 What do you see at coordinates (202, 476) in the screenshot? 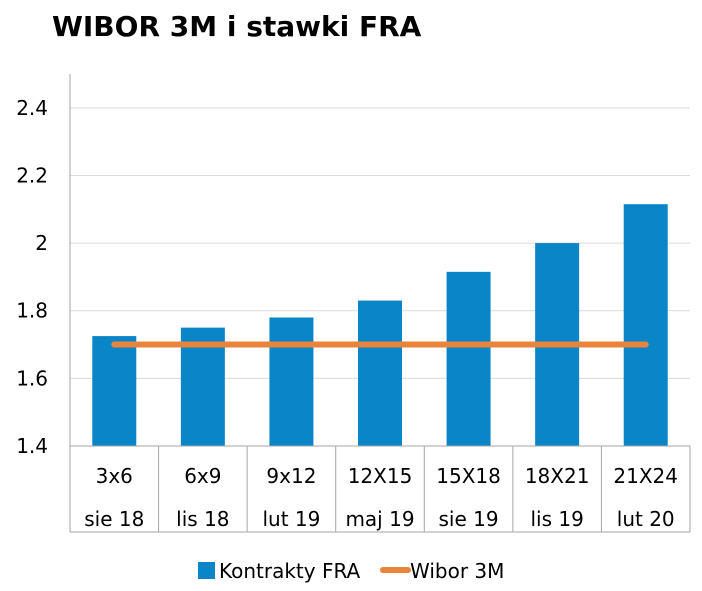
I see `x-tick-label: 6x9` at bounding box center [202, 476].